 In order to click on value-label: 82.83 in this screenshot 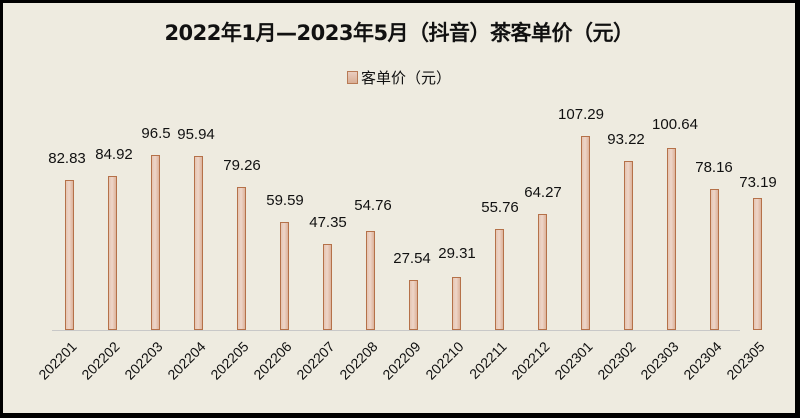, I will do `click(67, 158)`.